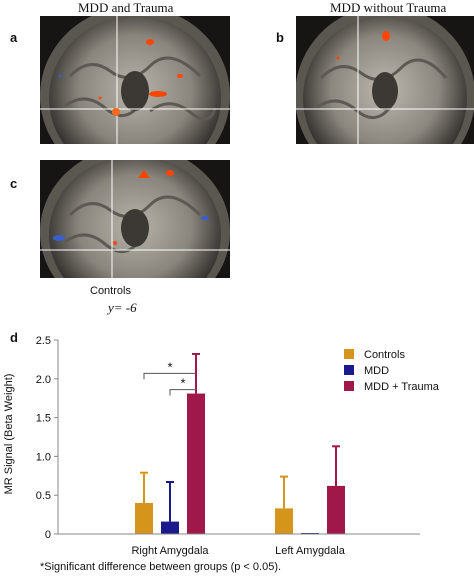 The width and height of the screenshot is (474, 577). Describe the element at coordinates (135, 80) in the screenshot. I see `brain-image-a` at that location.